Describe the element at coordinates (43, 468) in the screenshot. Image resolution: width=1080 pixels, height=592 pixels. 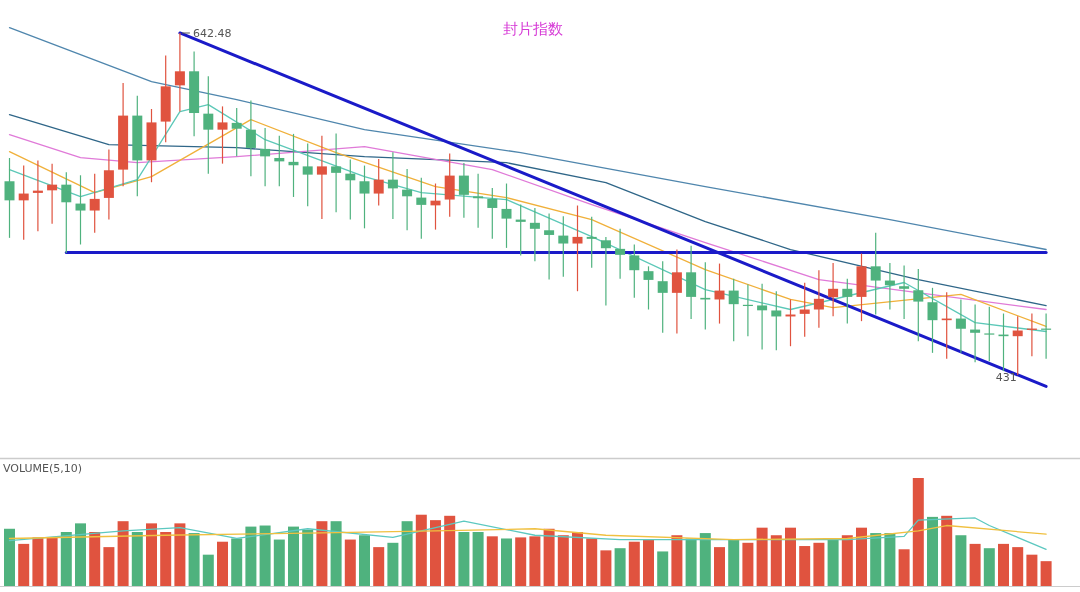
I see `chart-title: VOLUME(5,10)` at that location.